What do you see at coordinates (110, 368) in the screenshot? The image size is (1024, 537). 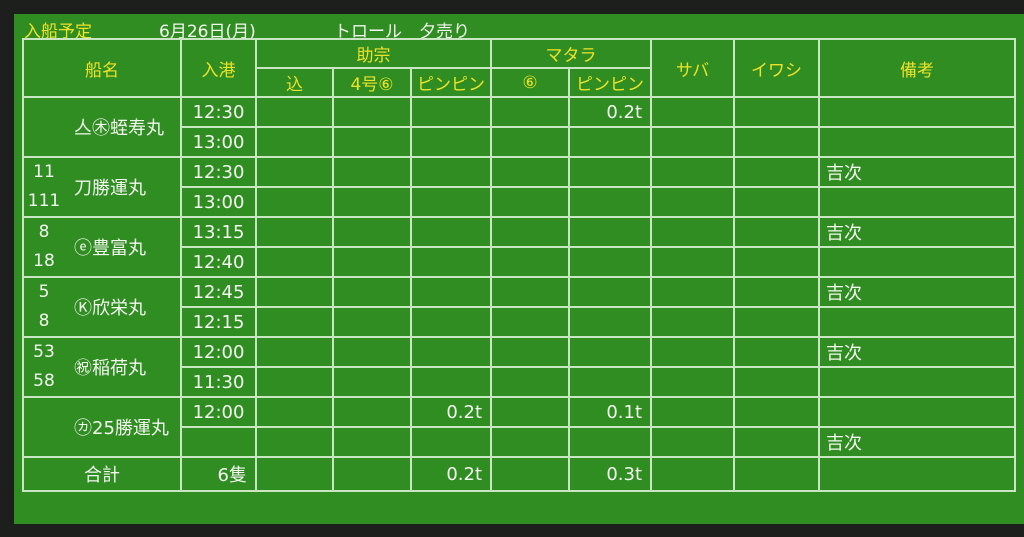 I see `ship-name: ㊗稲荷丸` at bounding box center [110, 368].